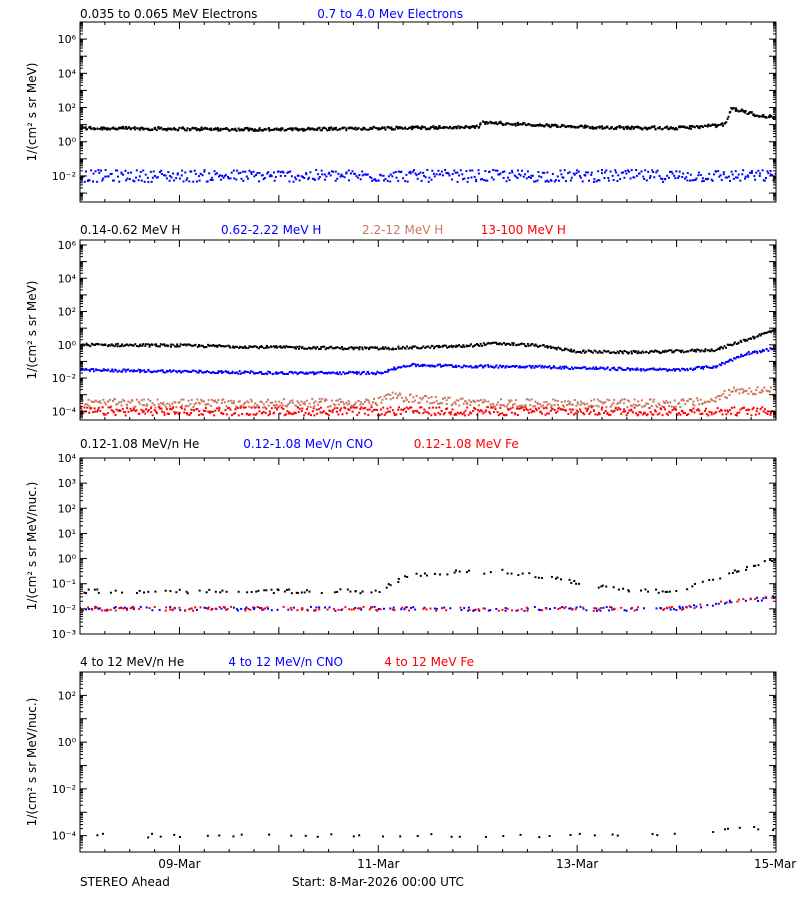 This screenshot has width=800, height=900. I want to click on y-tick-label: 10², so click(67, 108).